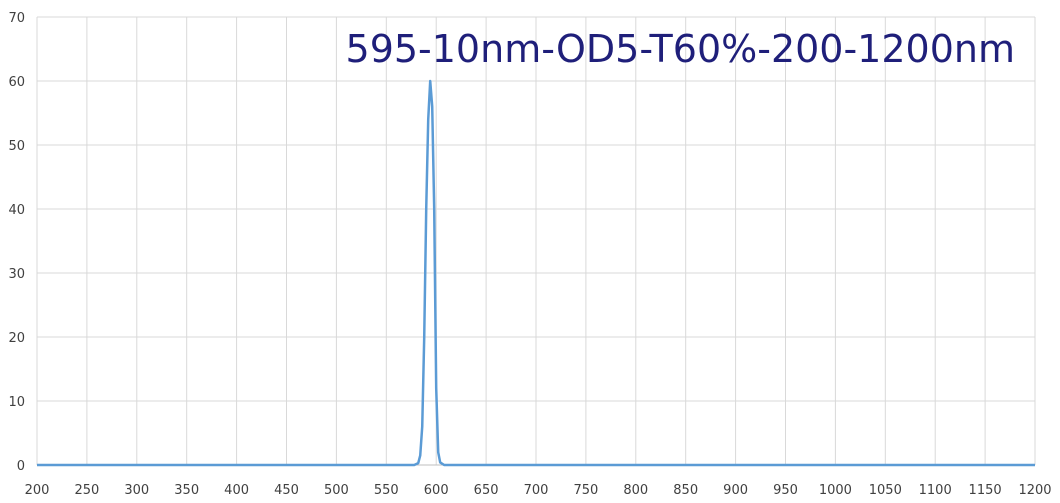 This screenshot has width=1060, height=503. I want to click on y-tick-label: 20, so click(16, 338).